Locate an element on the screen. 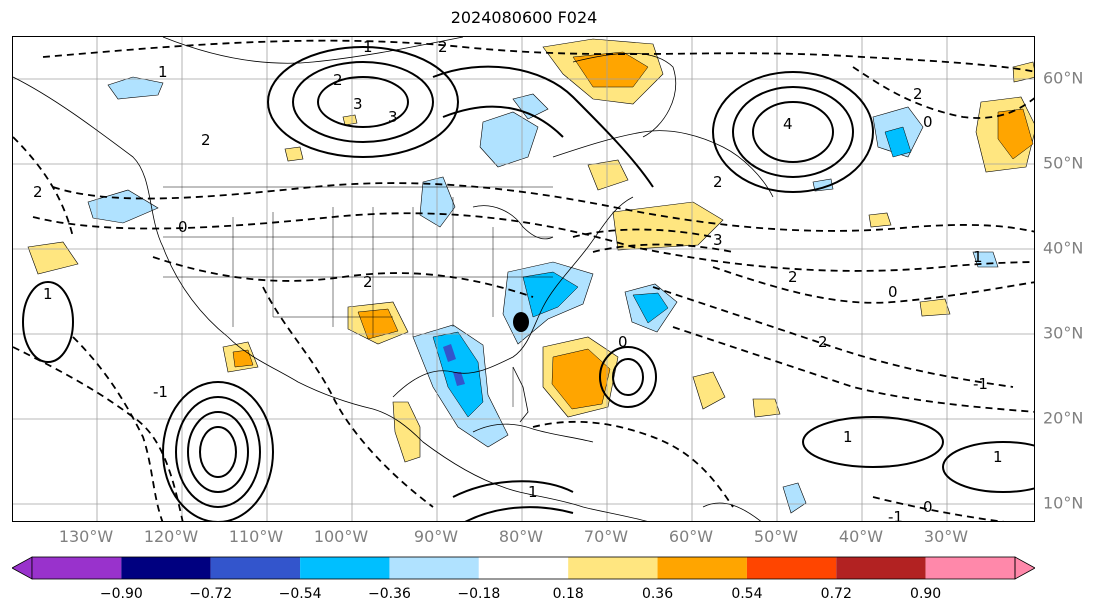 The height and width of the screenshot is (615, 1105). colorbar-tick-label: −0.54 is located at coordinates (300, 594).